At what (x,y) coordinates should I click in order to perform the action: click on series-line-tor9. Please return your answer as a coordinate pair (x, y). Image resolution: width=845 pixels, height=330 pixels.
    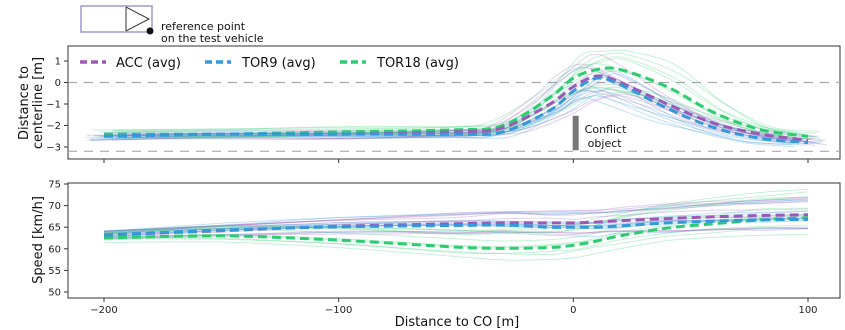
    Looking at the image, I should click on (456, 227).